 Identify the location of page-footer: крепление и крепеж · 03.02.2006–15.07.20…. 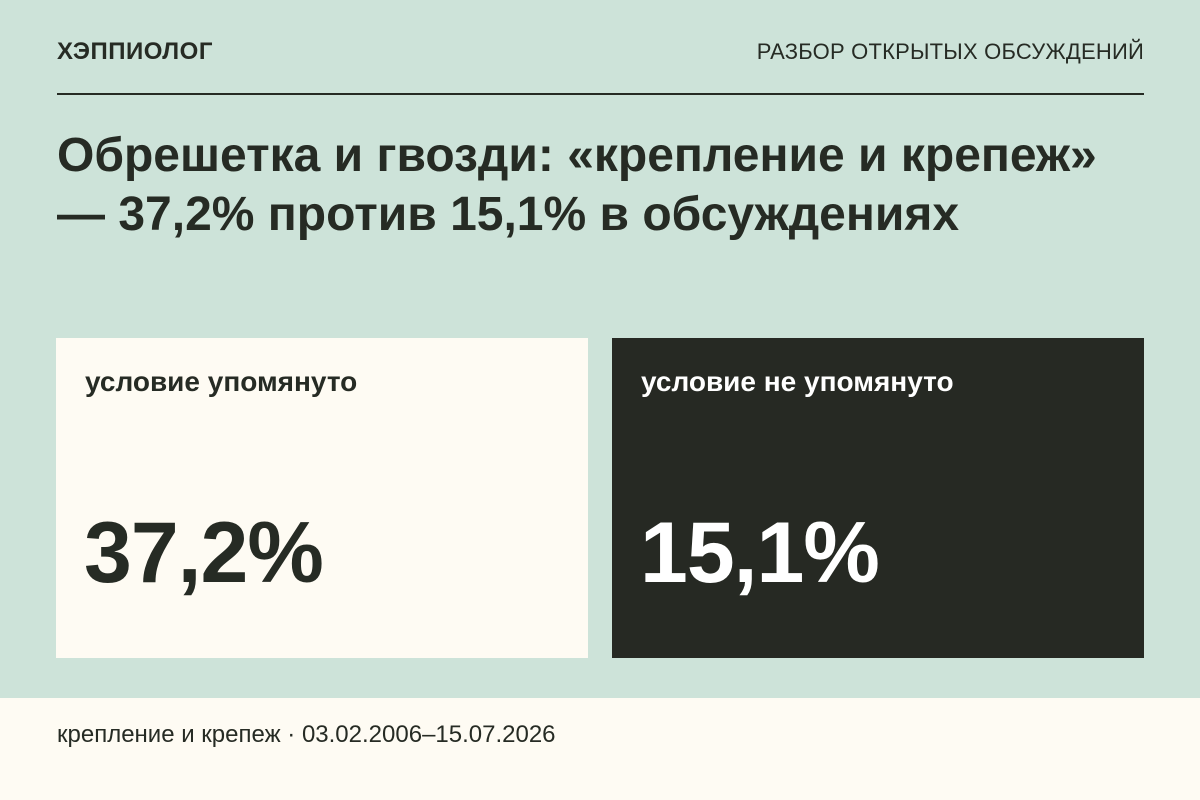
(600, 749).